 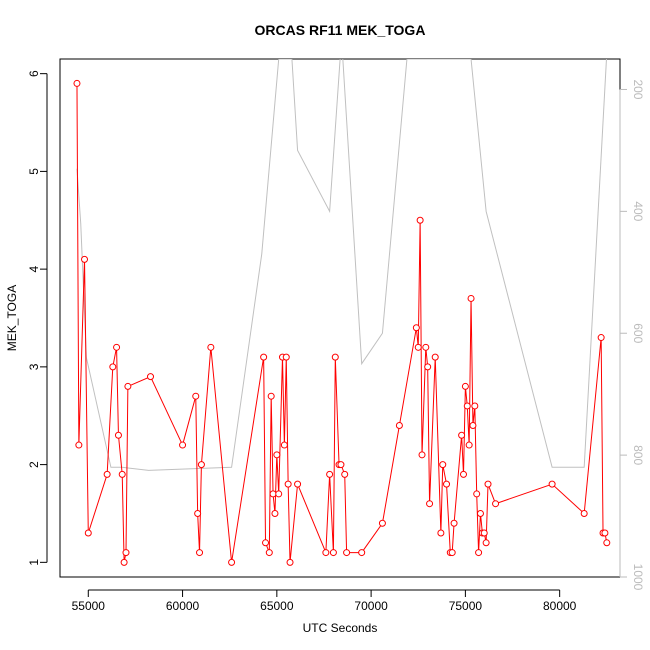 I want to click on y-tick-label: 6, so click(x=34, y=73).